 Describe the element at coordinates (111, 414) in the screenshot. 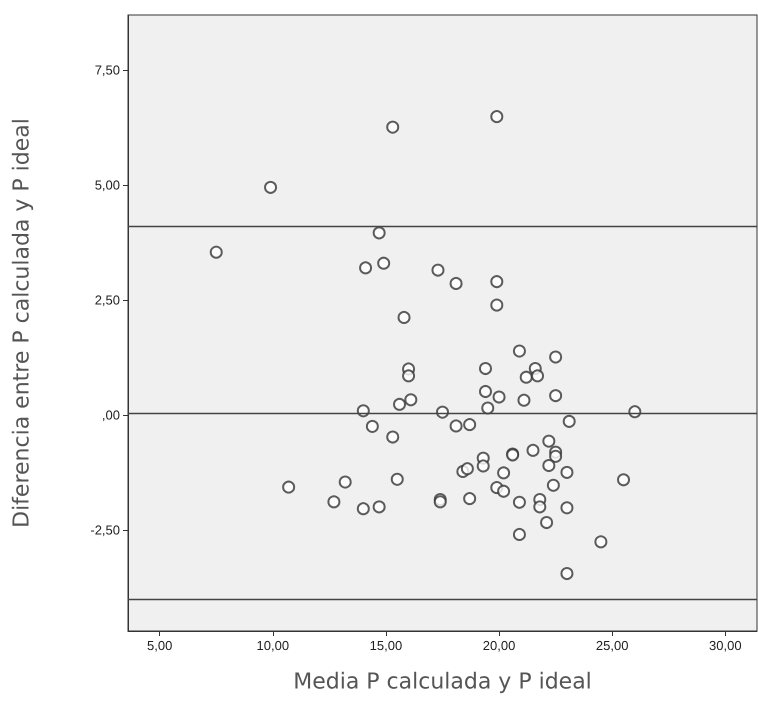

I see `y-tick-label: ,00` at that location.